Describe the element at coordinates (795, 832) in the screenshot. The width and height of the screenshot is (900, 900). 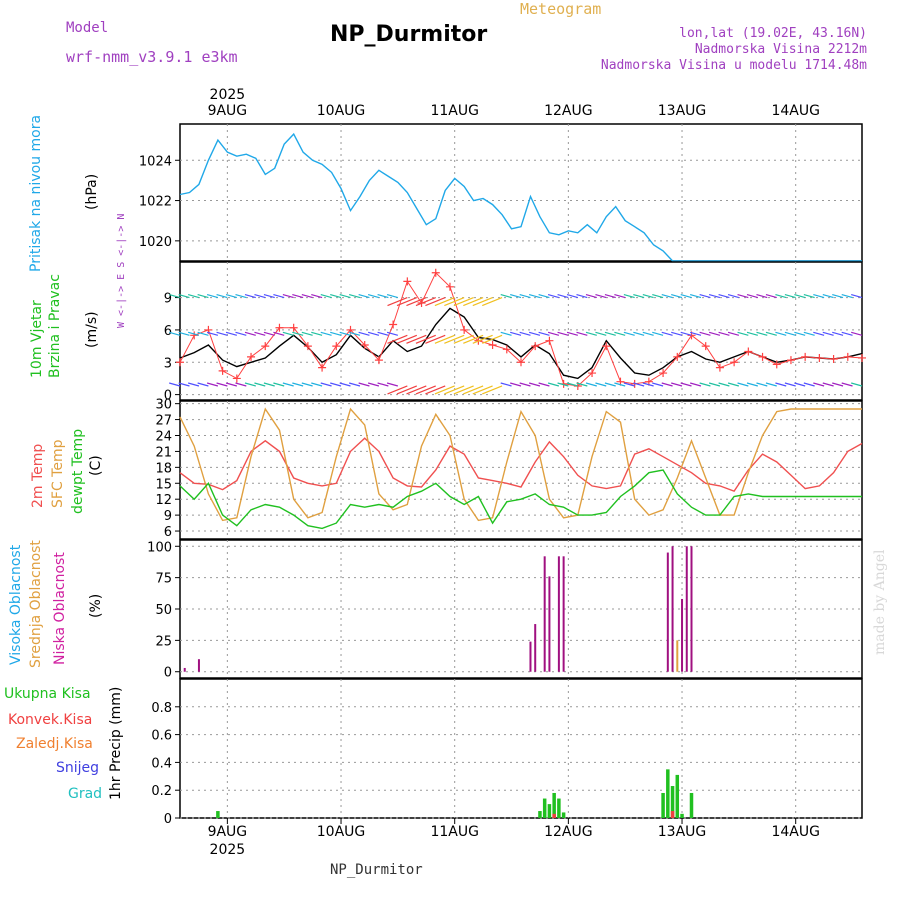
I see `time-label-bottom: 14AUG` at that location.